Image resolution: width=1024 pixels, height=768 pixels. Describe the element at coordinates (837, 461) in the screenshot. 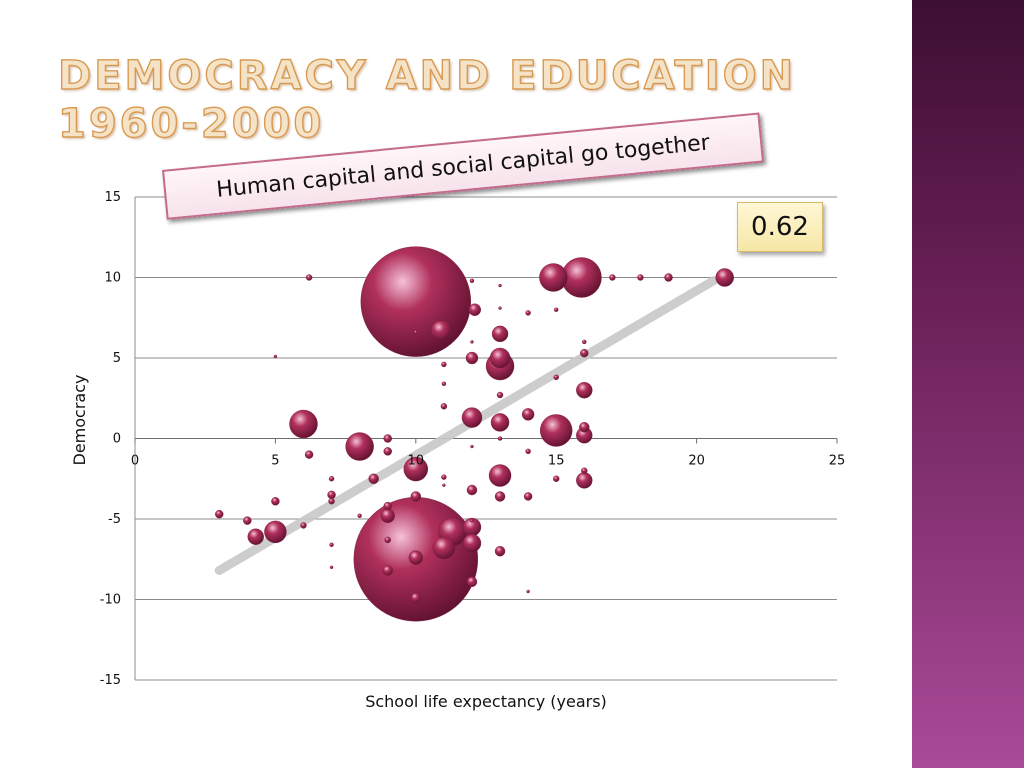

I see `x-tick-label-5: 25` at that location.